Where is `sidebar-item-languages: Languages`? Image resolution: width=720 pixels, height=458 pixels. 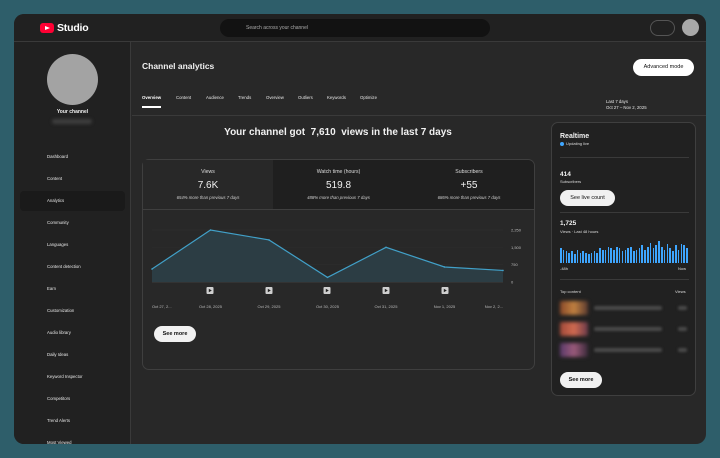 sidebar-item-languages: Languages is located at coordinates (58, 244).